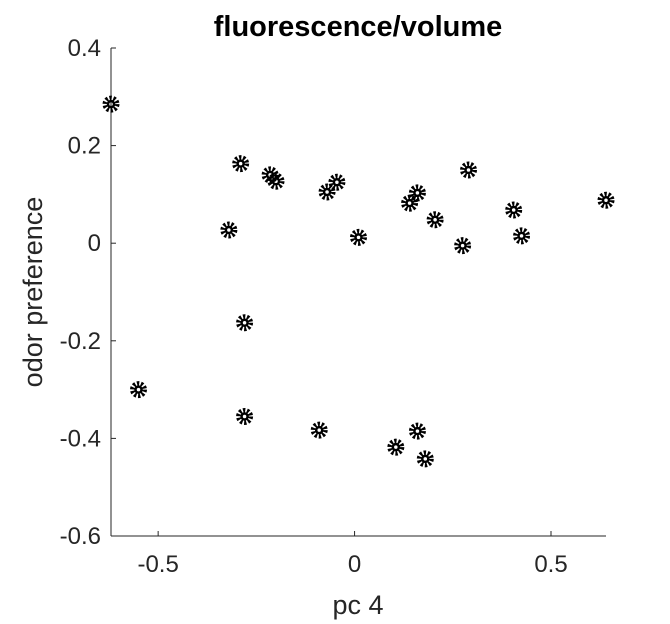 This screenshot has height=624, width=670. Describe the element at coordinates (84, 146) in the screenshot. I see `y-tick-label: 0.2` at that location.